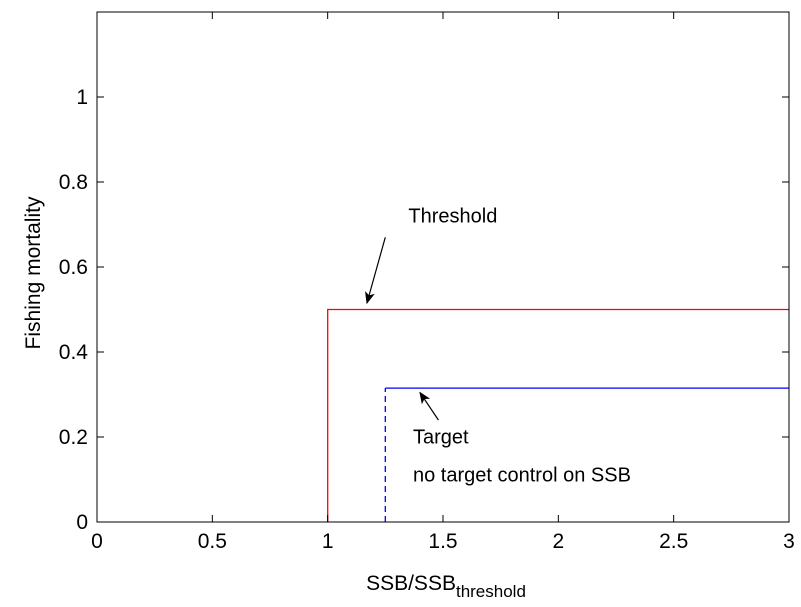 The height and width of the screenshot is (607, 801). Describe the element at coordinates (212, 541) in the screenshot. I see `x-tick-label: 0.5` at that location.